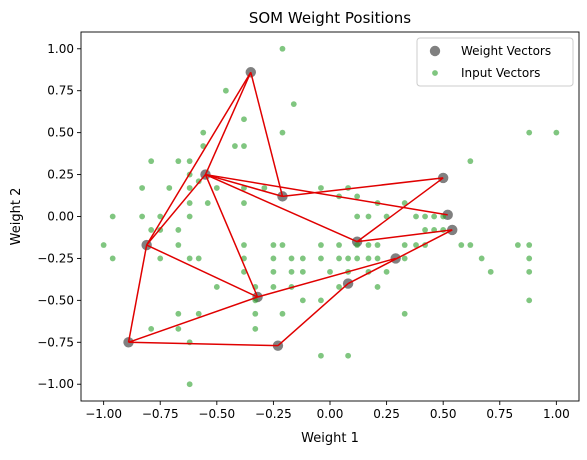 This screenshot has height=460, width=587. Describe the element at coordinates (495, 62) in the screenshot. I see `legend: Weight Vectors Input Vectors` at that location.